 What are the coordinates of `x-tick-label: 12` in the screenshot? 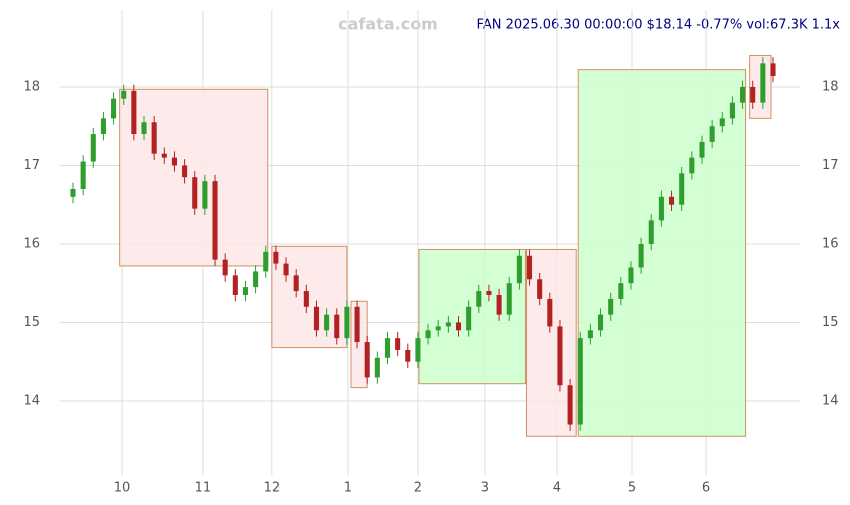 It's located at (272, 488).